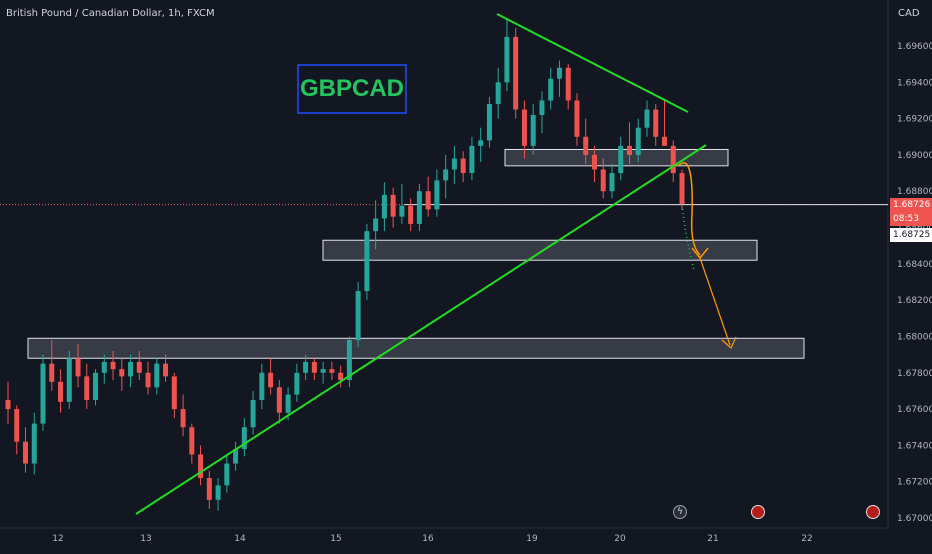 The height and width of the screenshot is (554, 932). I want to click on x-tick-label: 16, so click(428, 539).